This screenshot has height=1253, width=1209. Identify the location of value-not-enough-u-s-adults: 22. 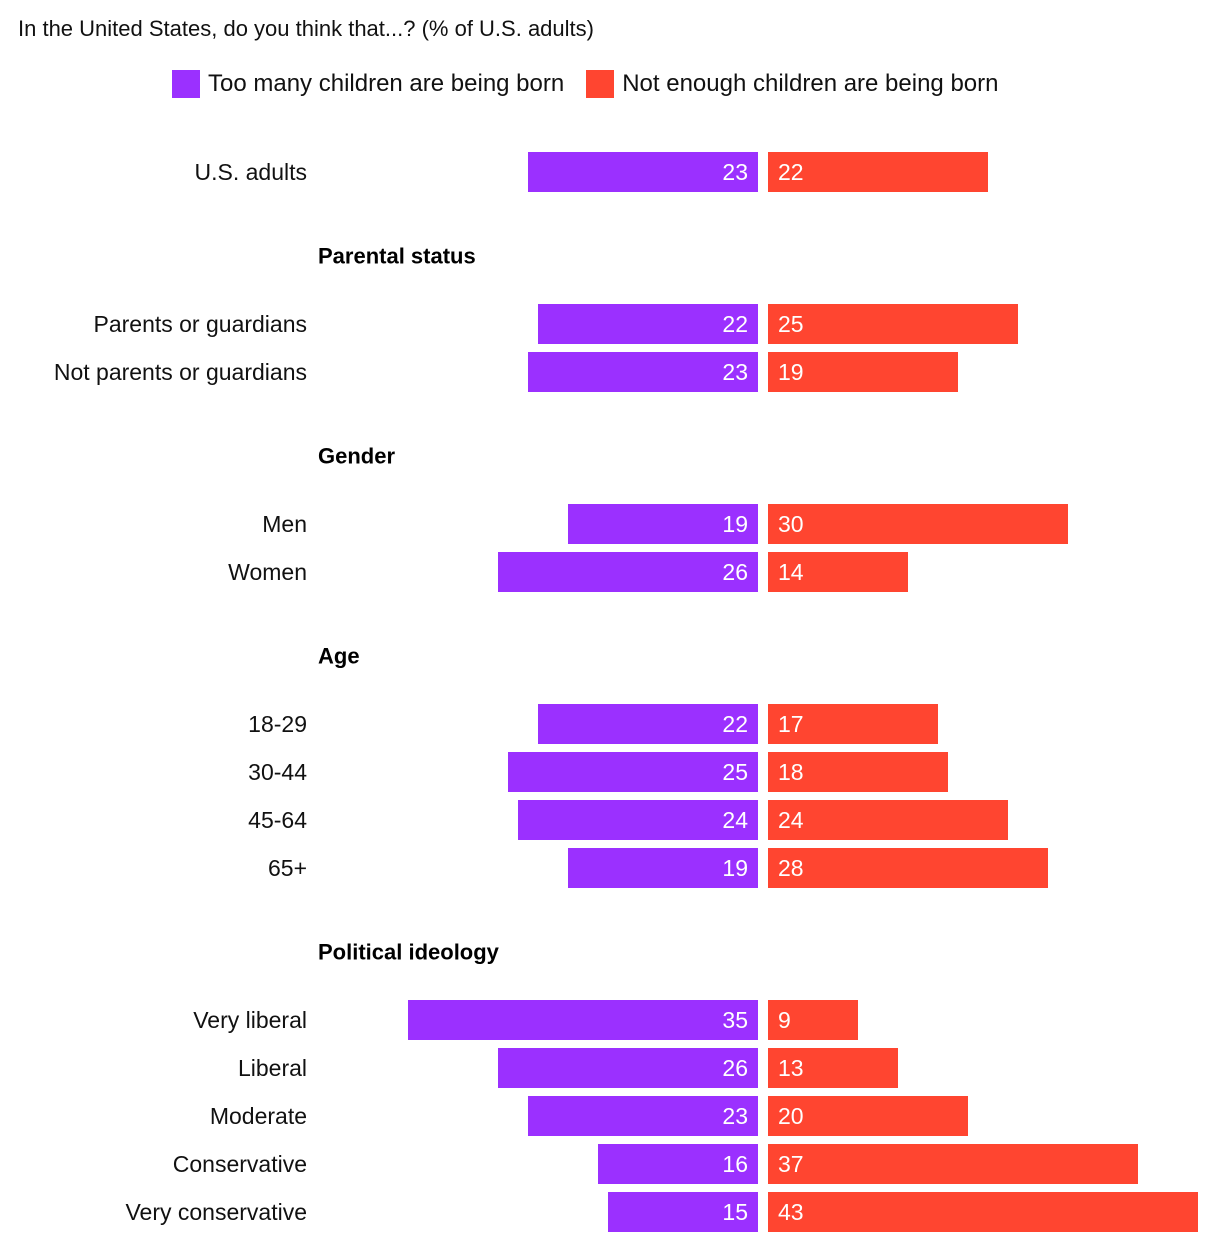
(791, 172).